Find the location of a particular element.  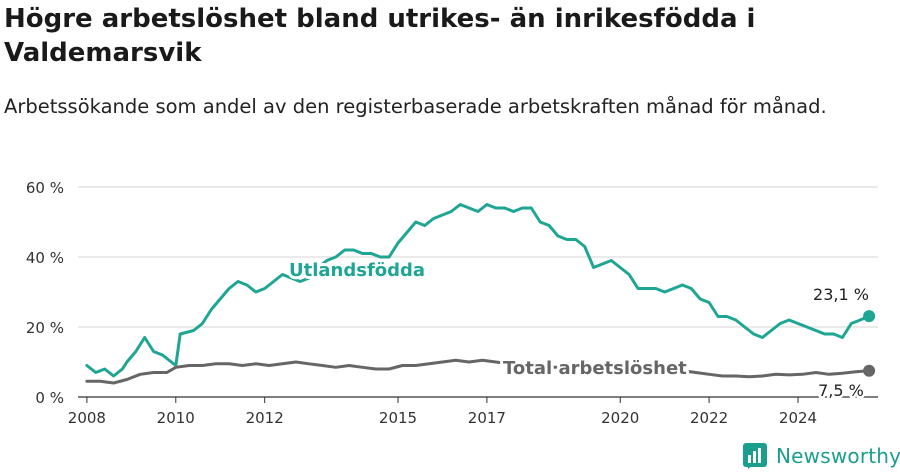

brand: Newsworthy is located at coordinates (821, 456).